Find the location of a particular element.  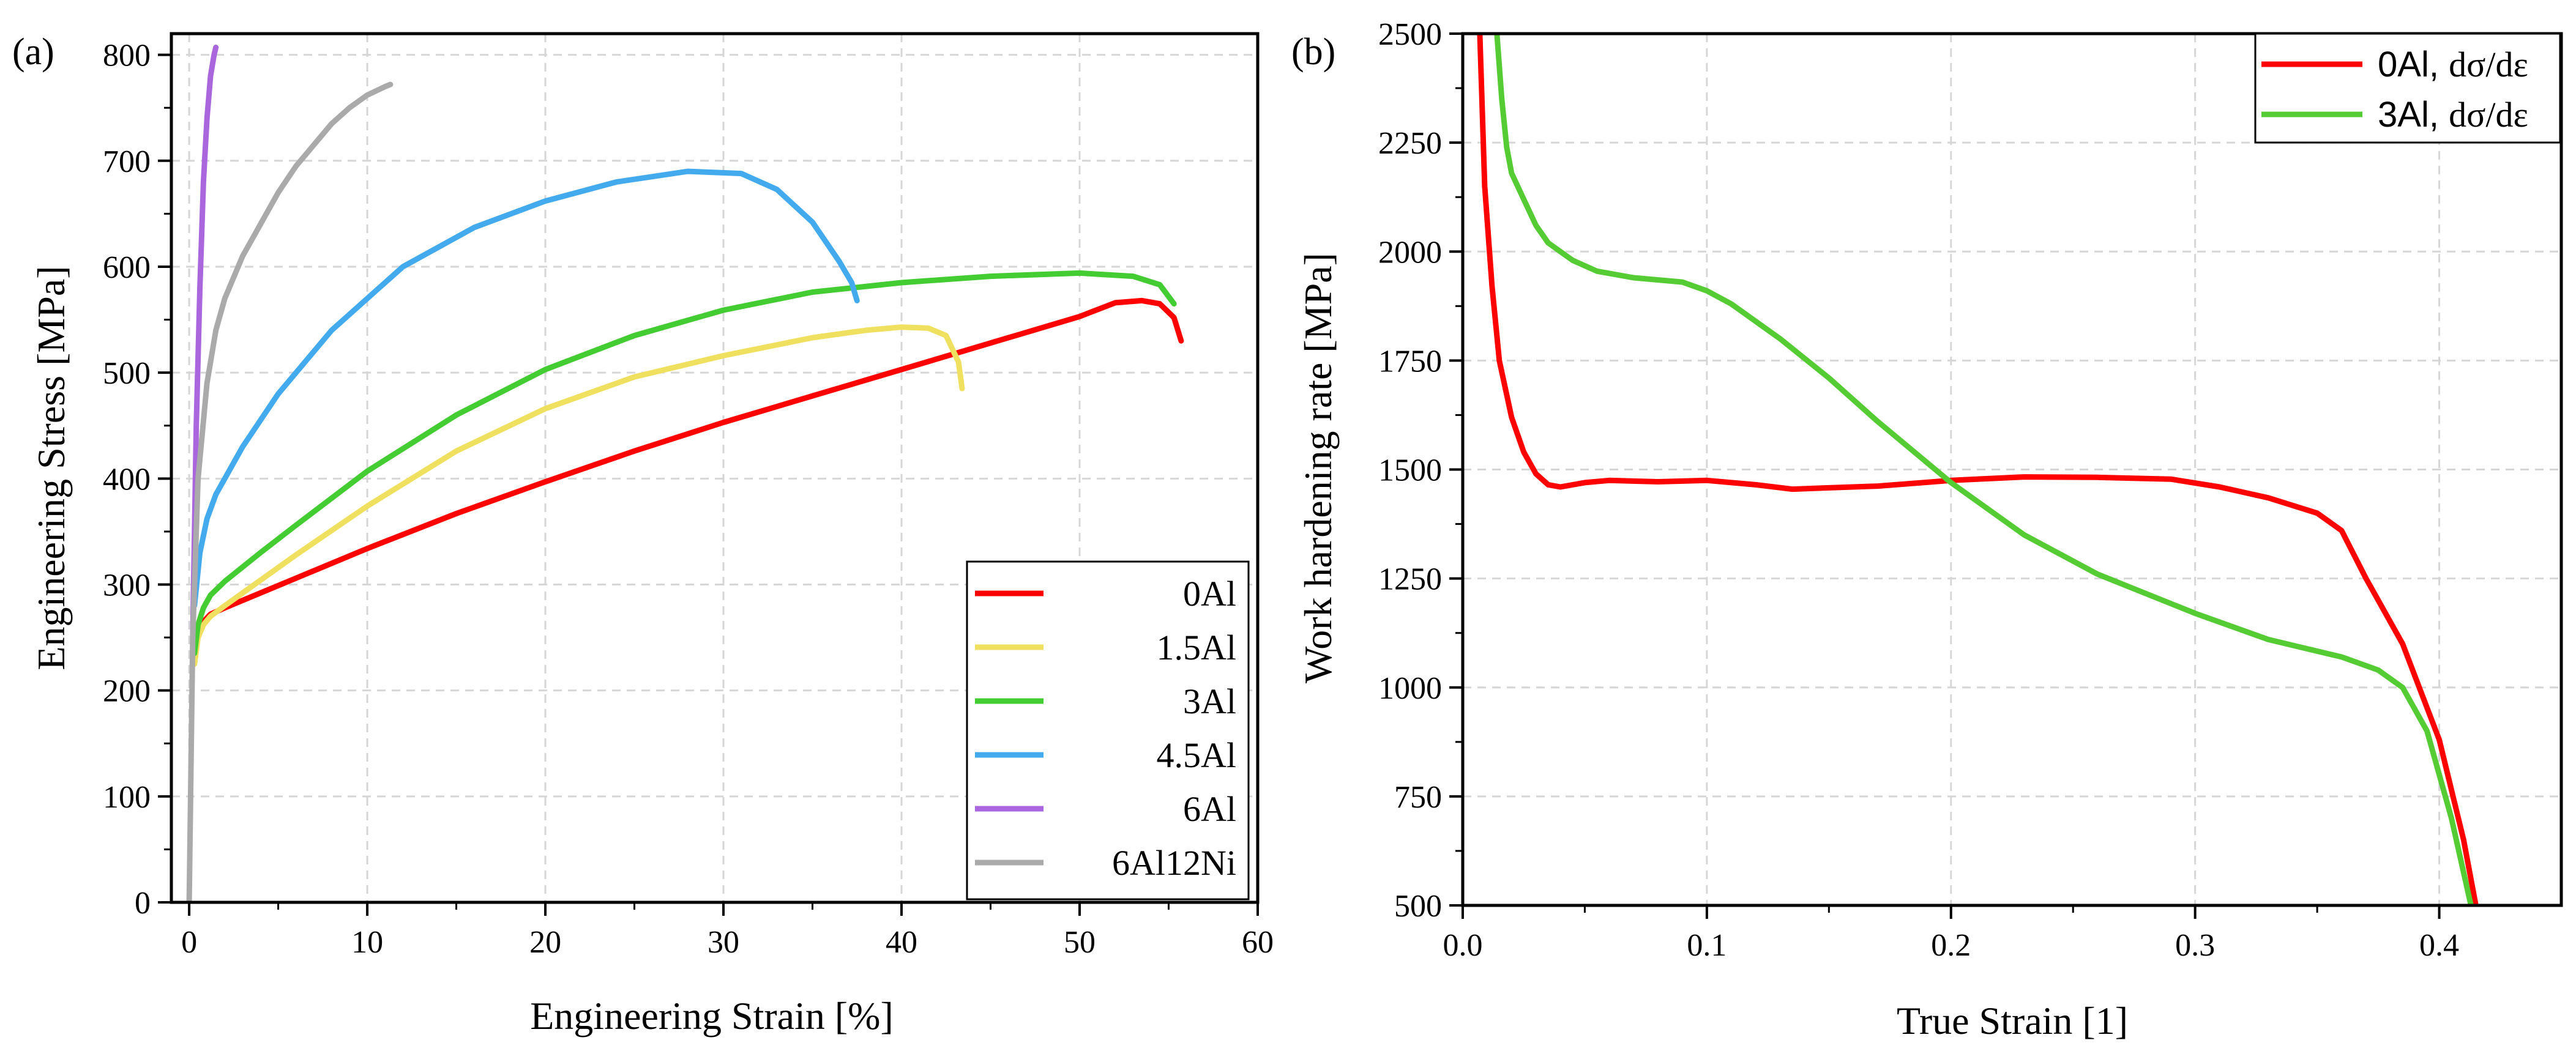

legend-label: 0Al is located at coordinates (1209, 594).